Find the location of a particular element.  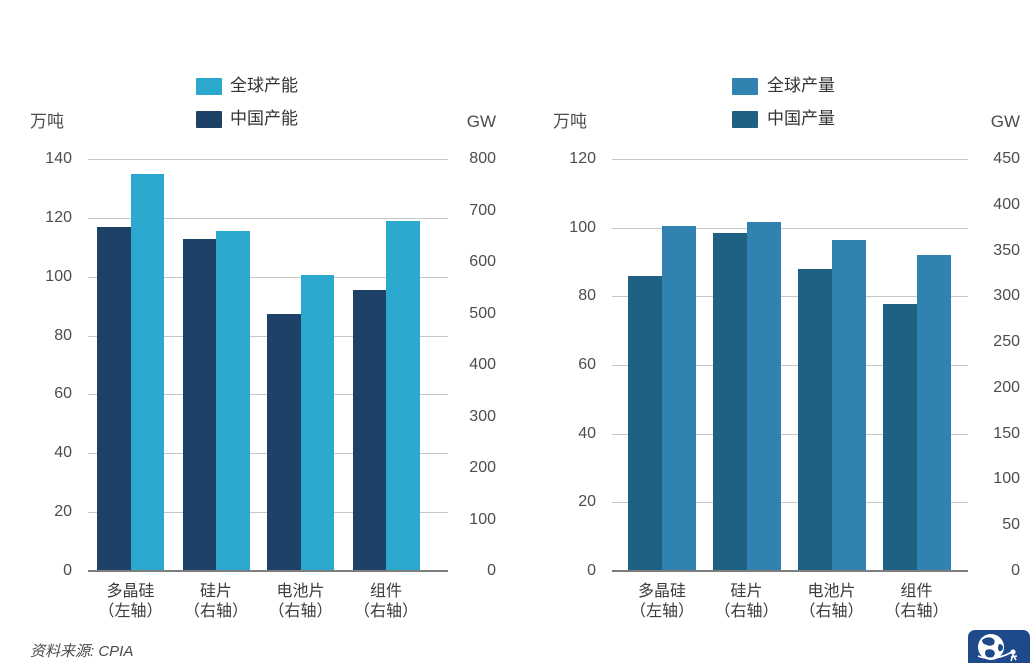

legend-label-china: 中国产能 is located at coordinates (264, 118).